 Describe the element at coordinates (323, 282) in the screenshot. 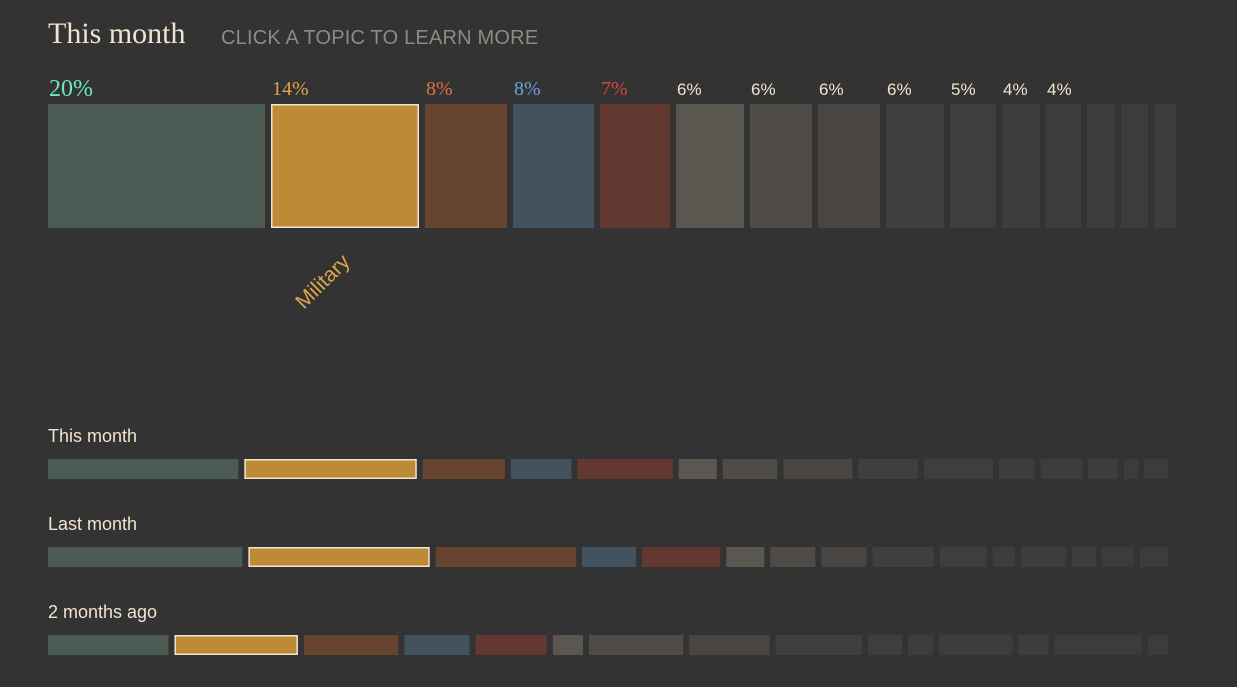

I see `selected-topic-label: Military` at that location.